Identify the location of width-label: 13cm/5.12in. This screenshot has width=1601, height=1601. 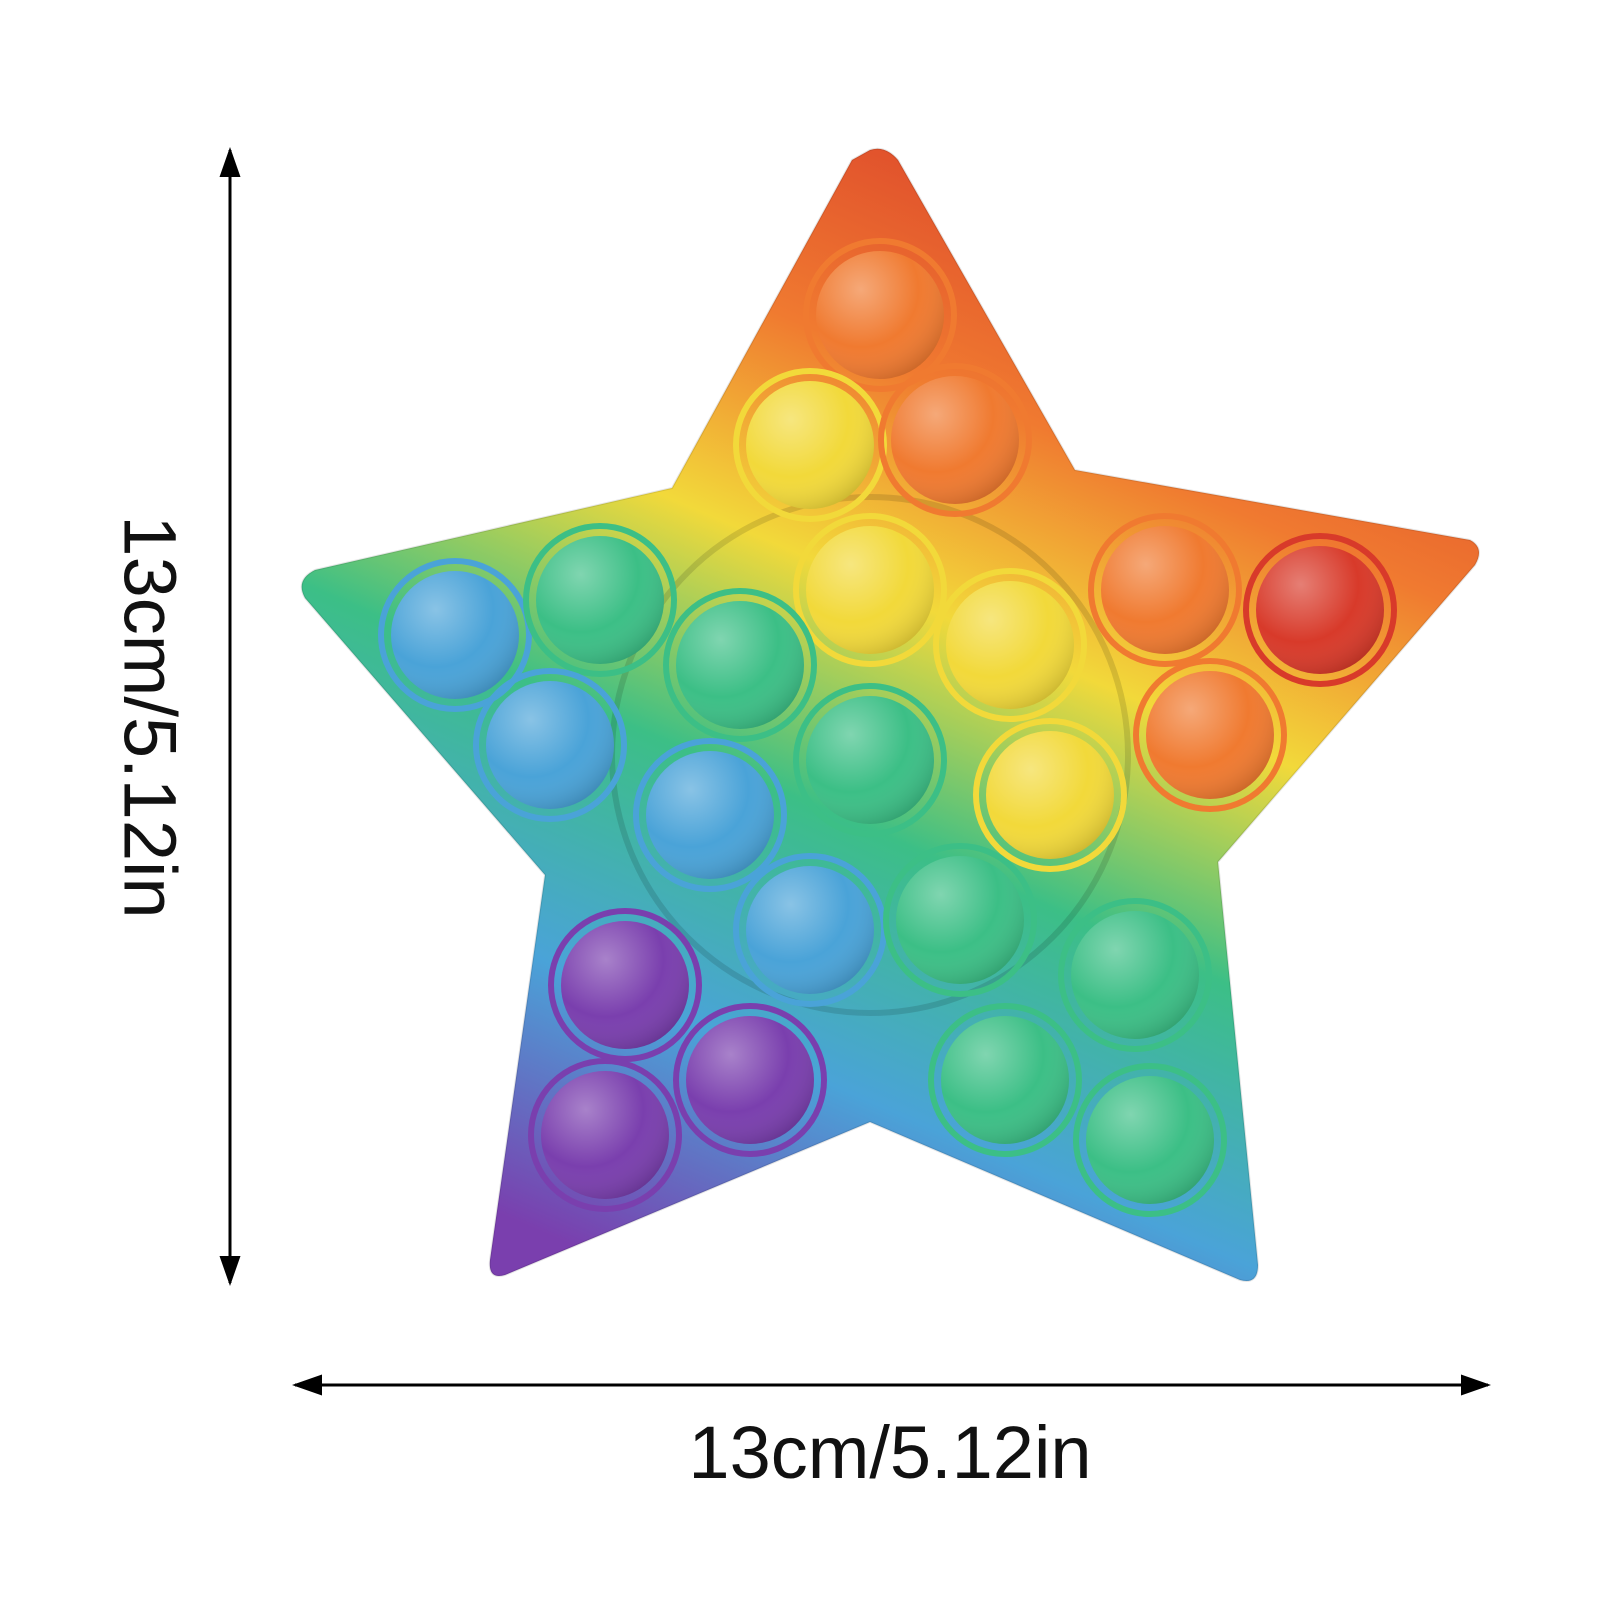
(890, 1452).